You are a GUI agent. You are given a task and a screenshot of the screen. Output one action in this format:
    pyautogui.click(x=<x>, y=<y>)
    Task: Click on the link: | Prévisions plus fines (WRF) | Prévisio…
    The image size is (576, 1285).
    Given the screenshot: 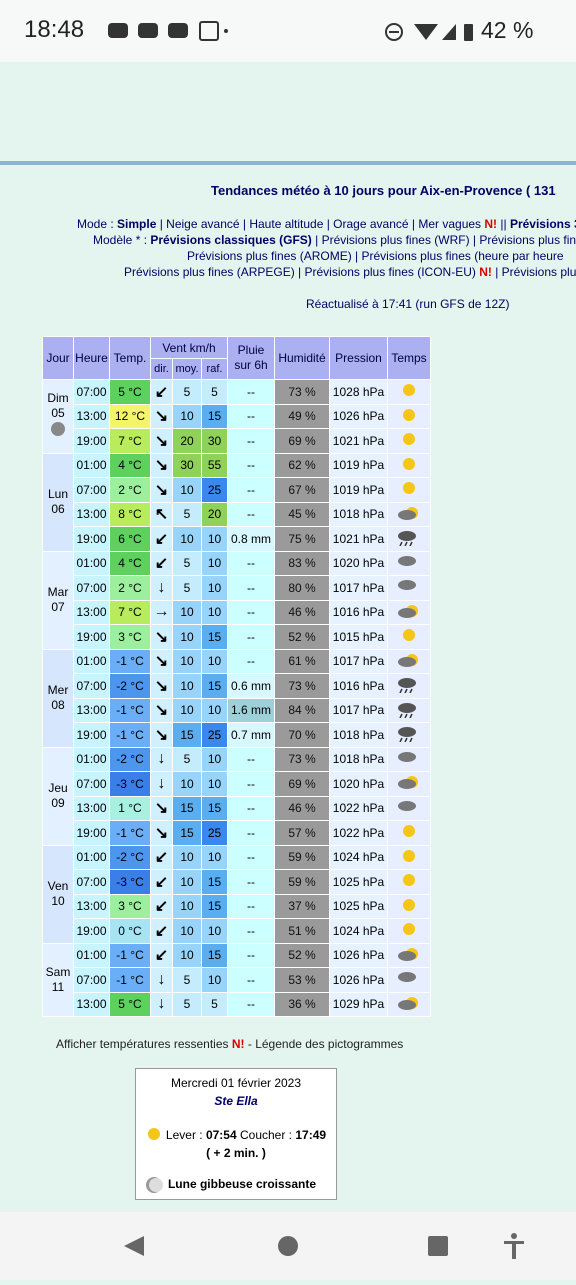 What is the action you would take?
    pyautogui.click(x=443, y=240)
    